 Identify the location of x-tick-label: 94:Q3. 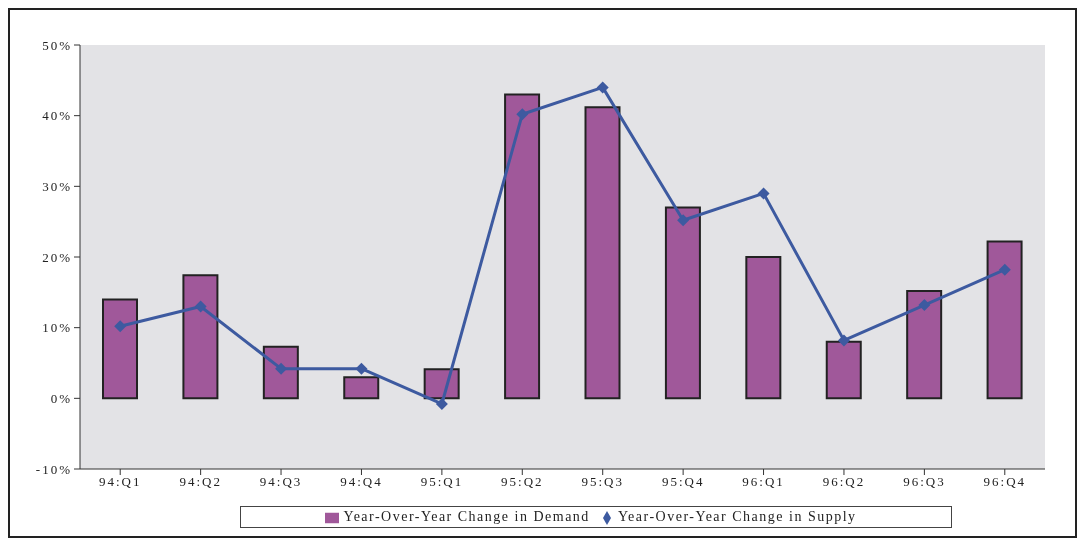
(281, 482).